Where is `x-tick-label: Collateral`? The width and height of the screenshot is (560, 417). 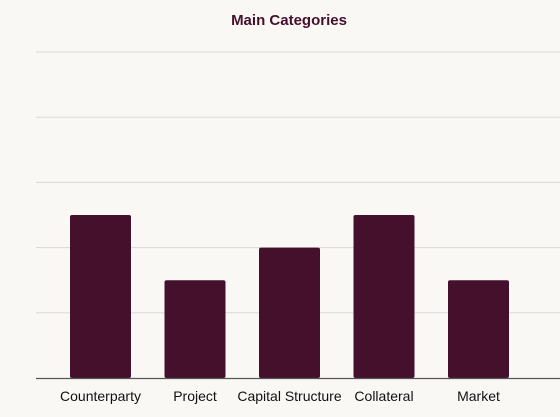
x-tick-label: Collateral is located at coordinates (383, 396).